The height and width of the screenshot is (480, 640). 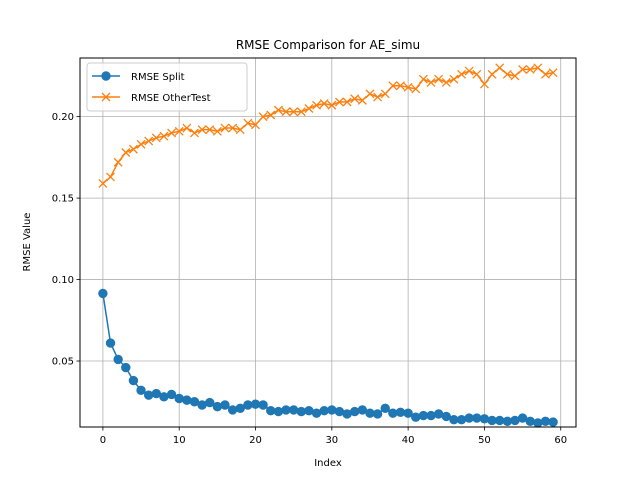 What do you see at coordinates (63, 280) in the screenshot?
I see `y-tick-label: 0.10` at bounding box center [63, 280].